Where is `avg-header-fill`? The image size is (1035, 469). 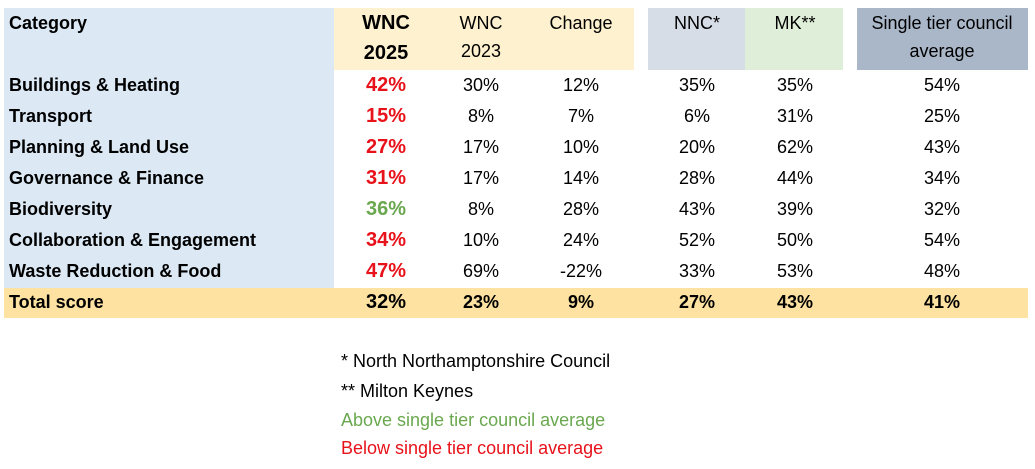
avg-header-fill is located at coordinates (942, 39).